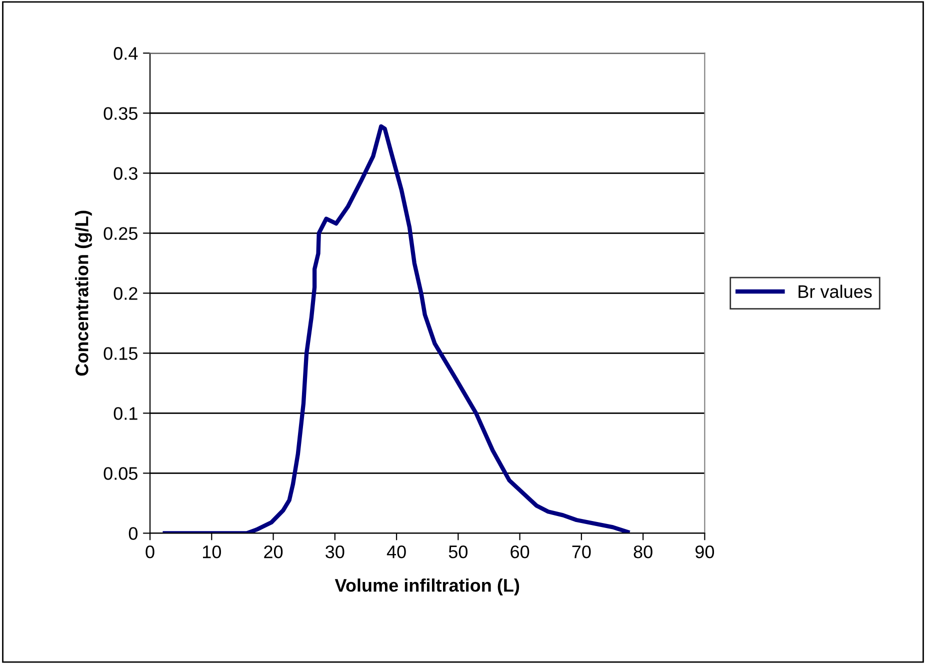 This screenshot has width=926, height=664. I want to click on y-tick-label: 0, so click(133, 533).